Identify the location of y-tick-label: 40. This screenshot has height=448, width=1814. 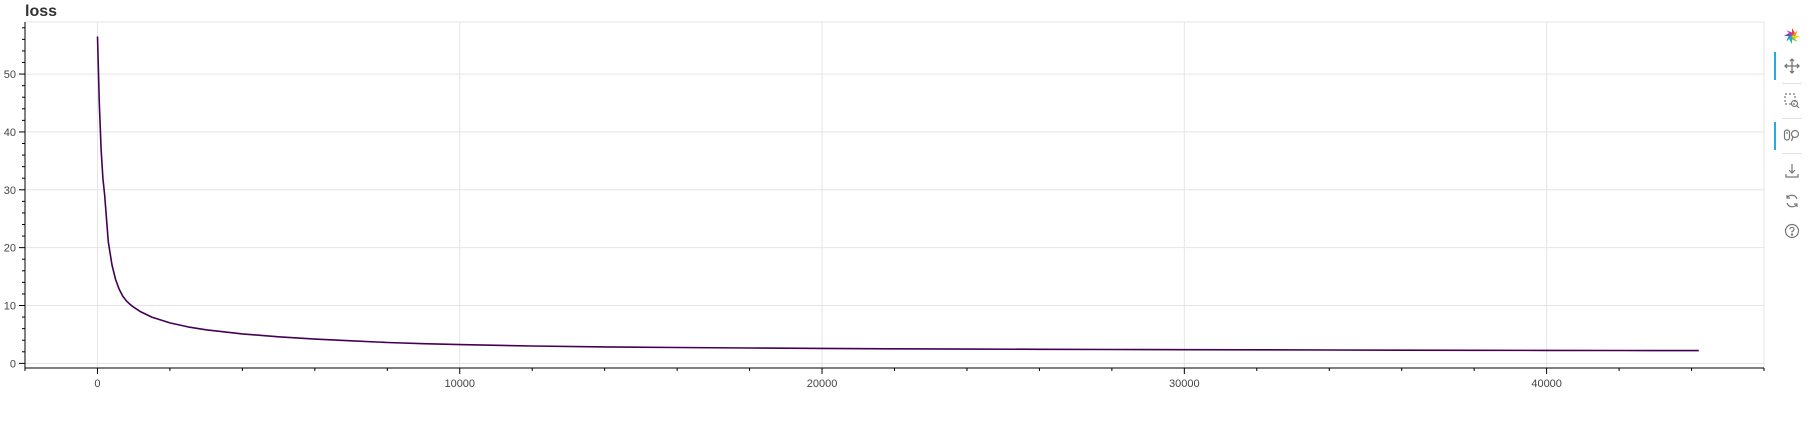
(10, 133).